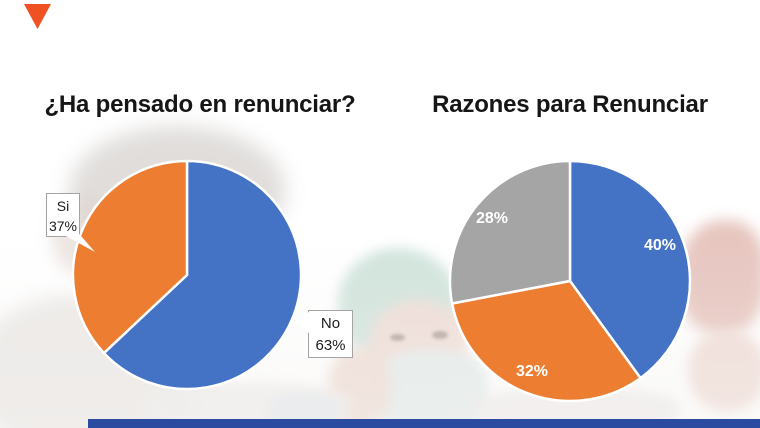 The width and height of the screenshot is (760, 428). Describe the element at coordinates (330, 334) in the screenshot. I see `callout-label-no: No 63%` at that location.